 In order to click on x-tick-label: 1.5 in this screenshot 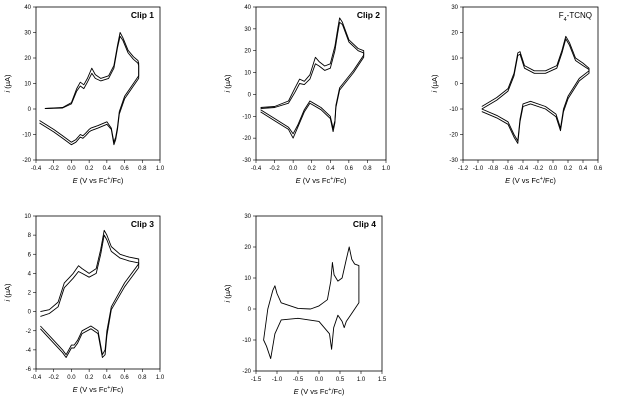, I will do `click(382, 380)`.